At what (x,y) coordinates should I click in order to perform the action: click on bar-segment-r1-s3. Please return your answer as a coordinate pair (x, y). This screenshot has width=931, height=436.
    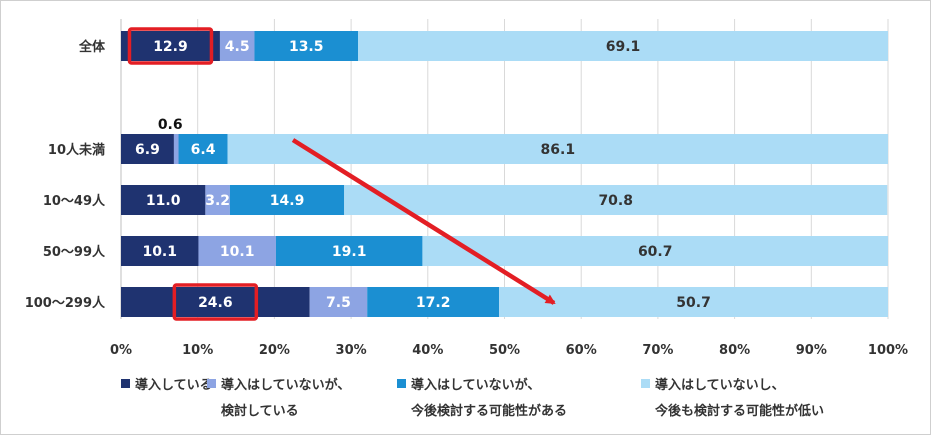
    Looking at the image, I should click on (557, 149).